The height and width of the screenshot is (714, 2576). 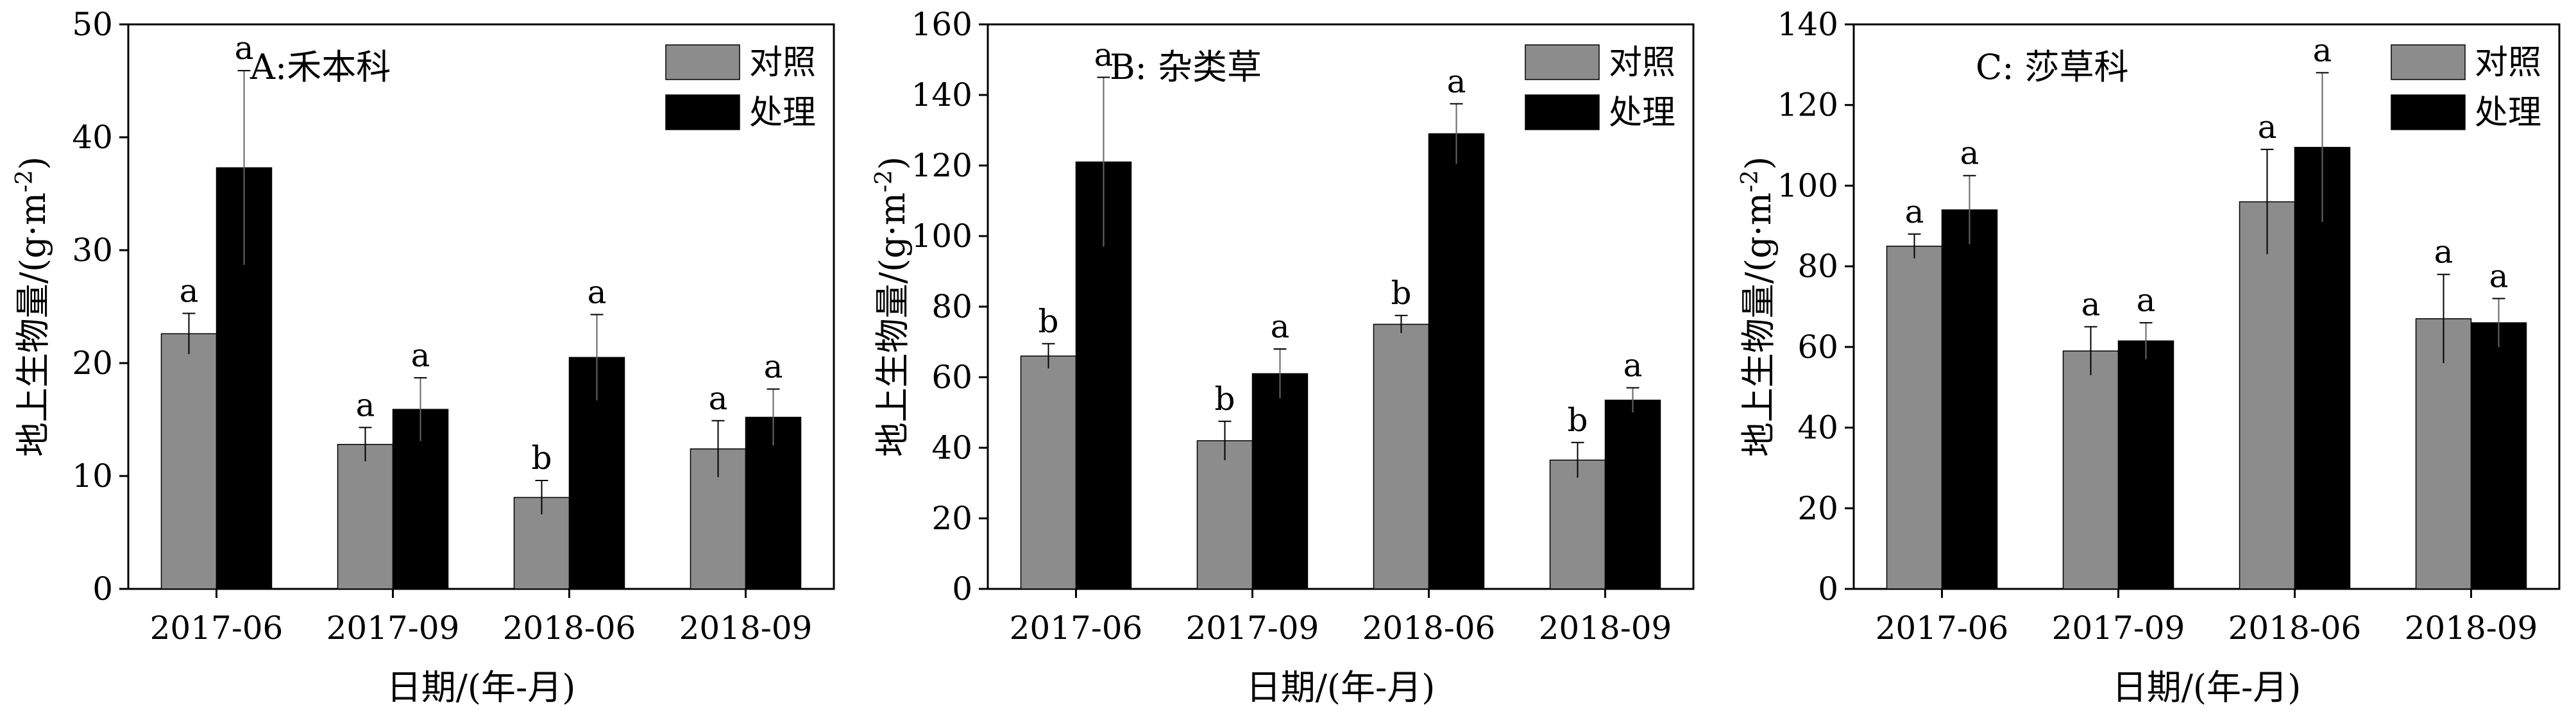 I want to click on y-tick-label: 160, so click(x=941, y=24).